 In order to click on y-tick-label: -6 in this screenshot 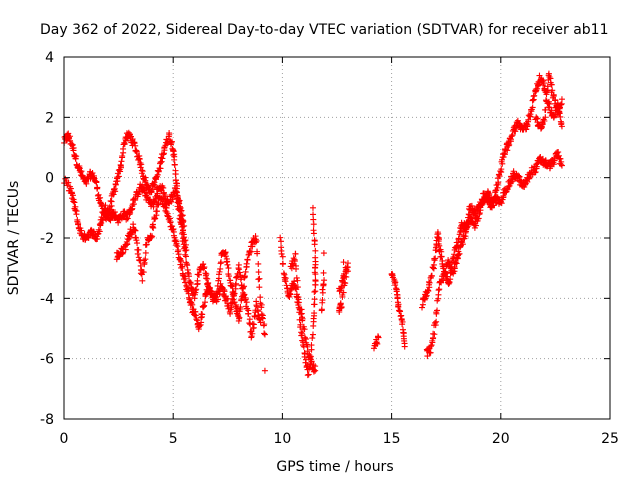, I will do `click(47, 360)`.